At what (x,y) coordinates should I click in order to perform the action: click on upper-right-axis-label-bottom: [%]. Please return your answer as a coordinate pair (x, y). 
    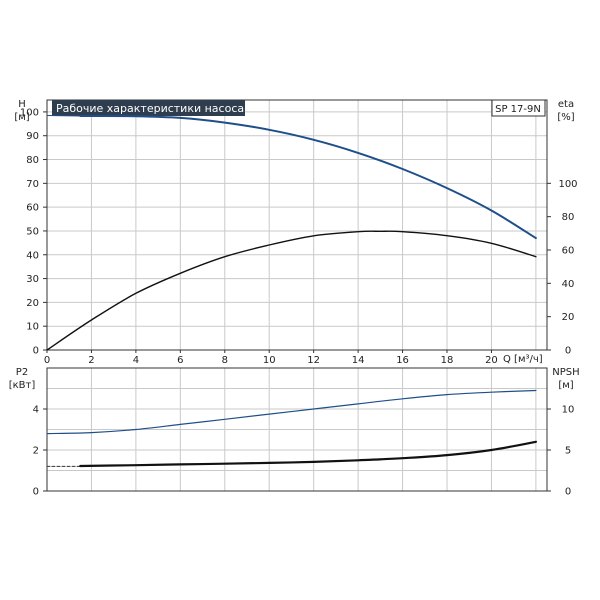
    Looking at the image, I should click on (565, 117).